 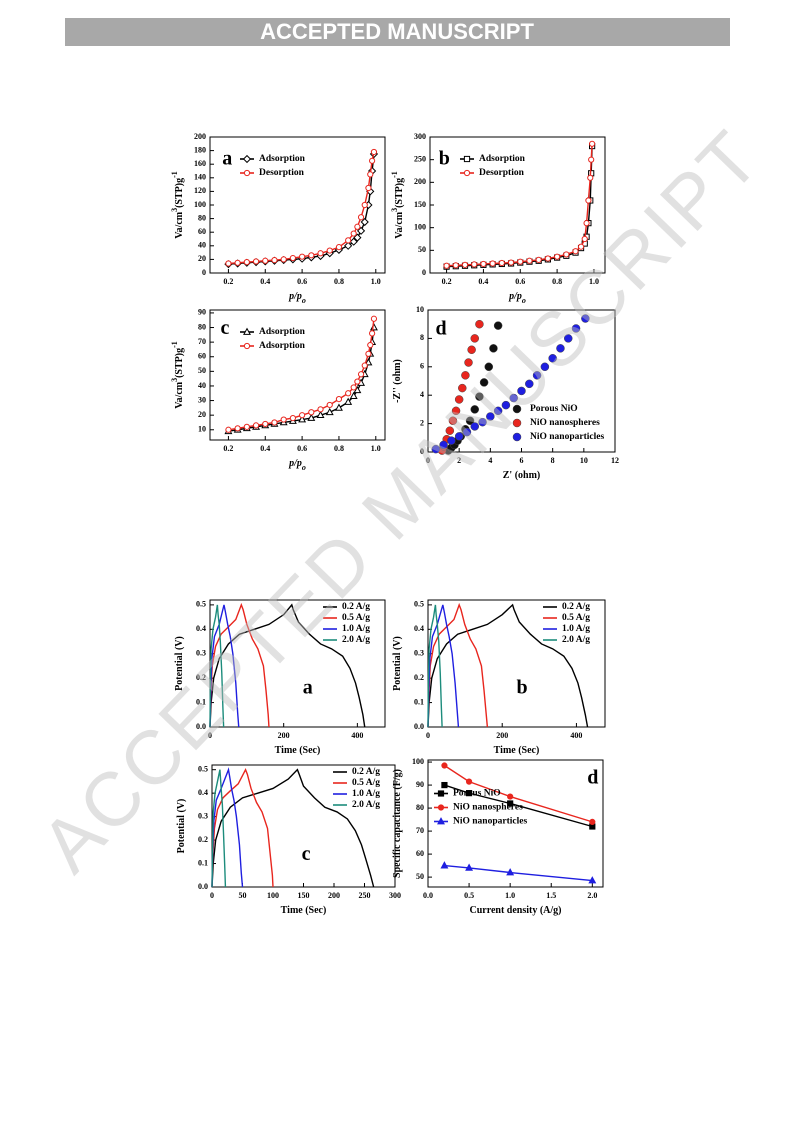 What do you see at coordinates (424, 272) in the screenshot?
I see `y-tick-label: 0` at bounding box center [424, 272].